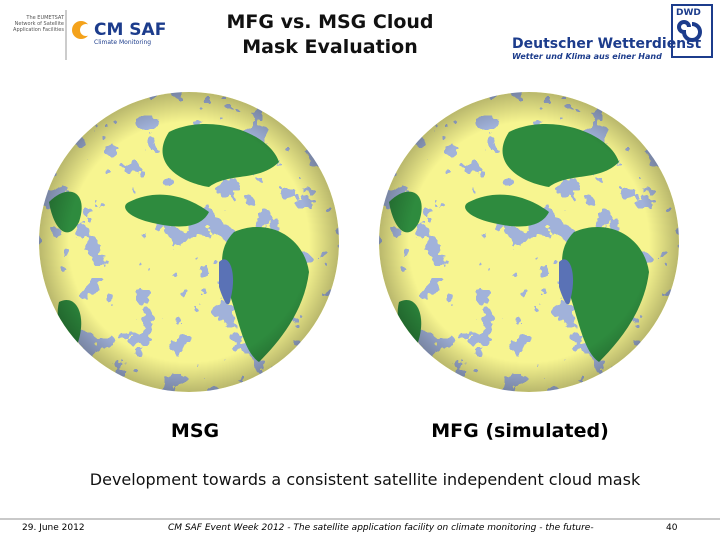 This screenshot has width=720, height=542. What do you see at coordinates (330, 47) in the screenshot?
I see `title-line: Mask Evaluation` at bounding box center [330, 47].